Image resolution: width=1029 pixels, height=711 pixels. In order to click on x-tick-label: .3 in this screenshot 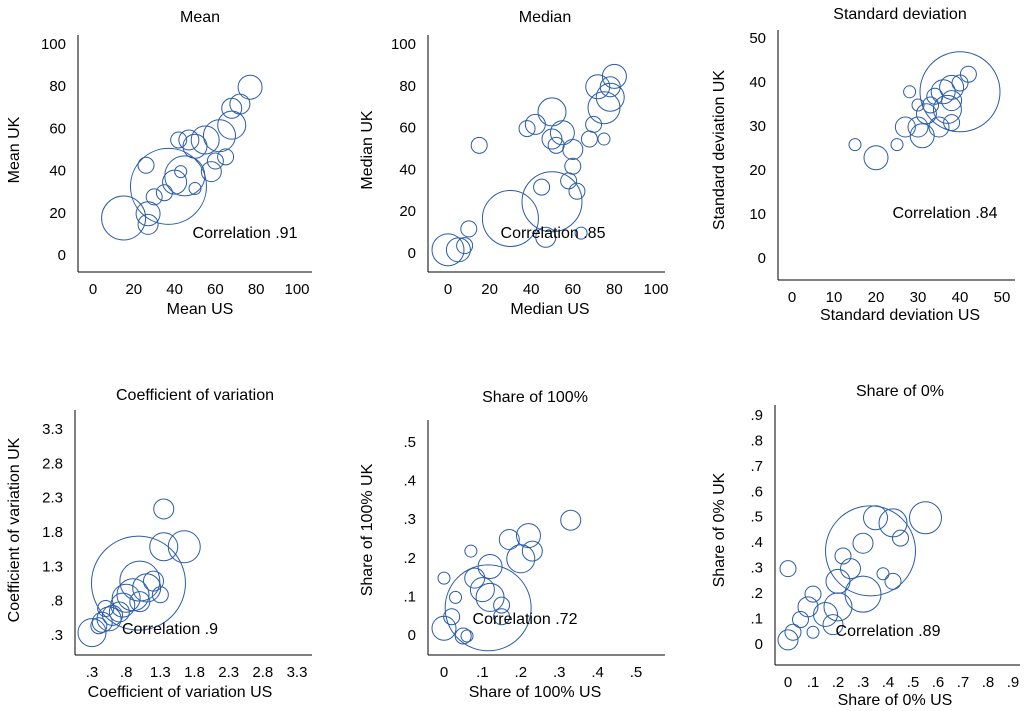, I will do `click(92, 672)`.